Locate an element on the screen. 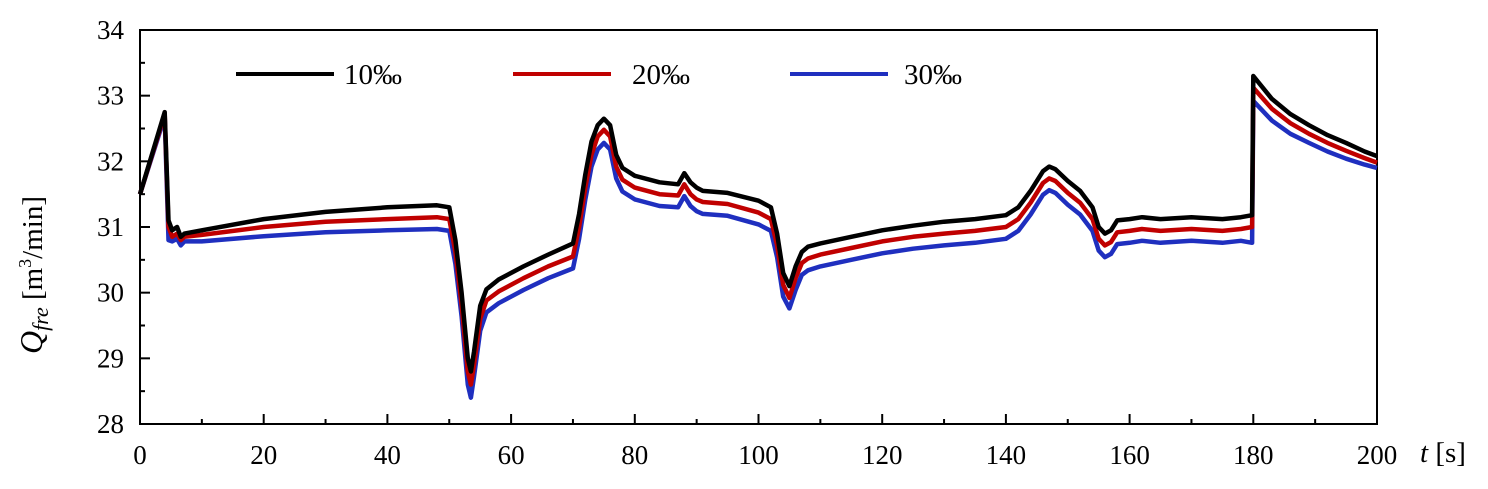  x-tick-label: 20 is located at coordinates (263, 455).